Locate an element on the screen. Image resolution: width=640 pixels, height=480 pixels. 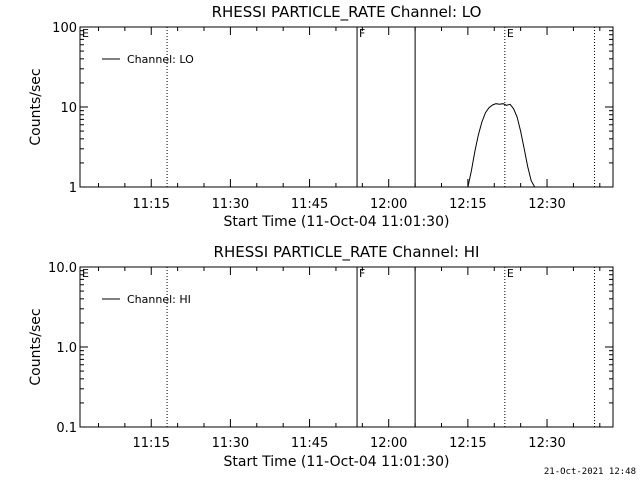
y-tick-label: 1.0 is located at coordinates (66, 348).